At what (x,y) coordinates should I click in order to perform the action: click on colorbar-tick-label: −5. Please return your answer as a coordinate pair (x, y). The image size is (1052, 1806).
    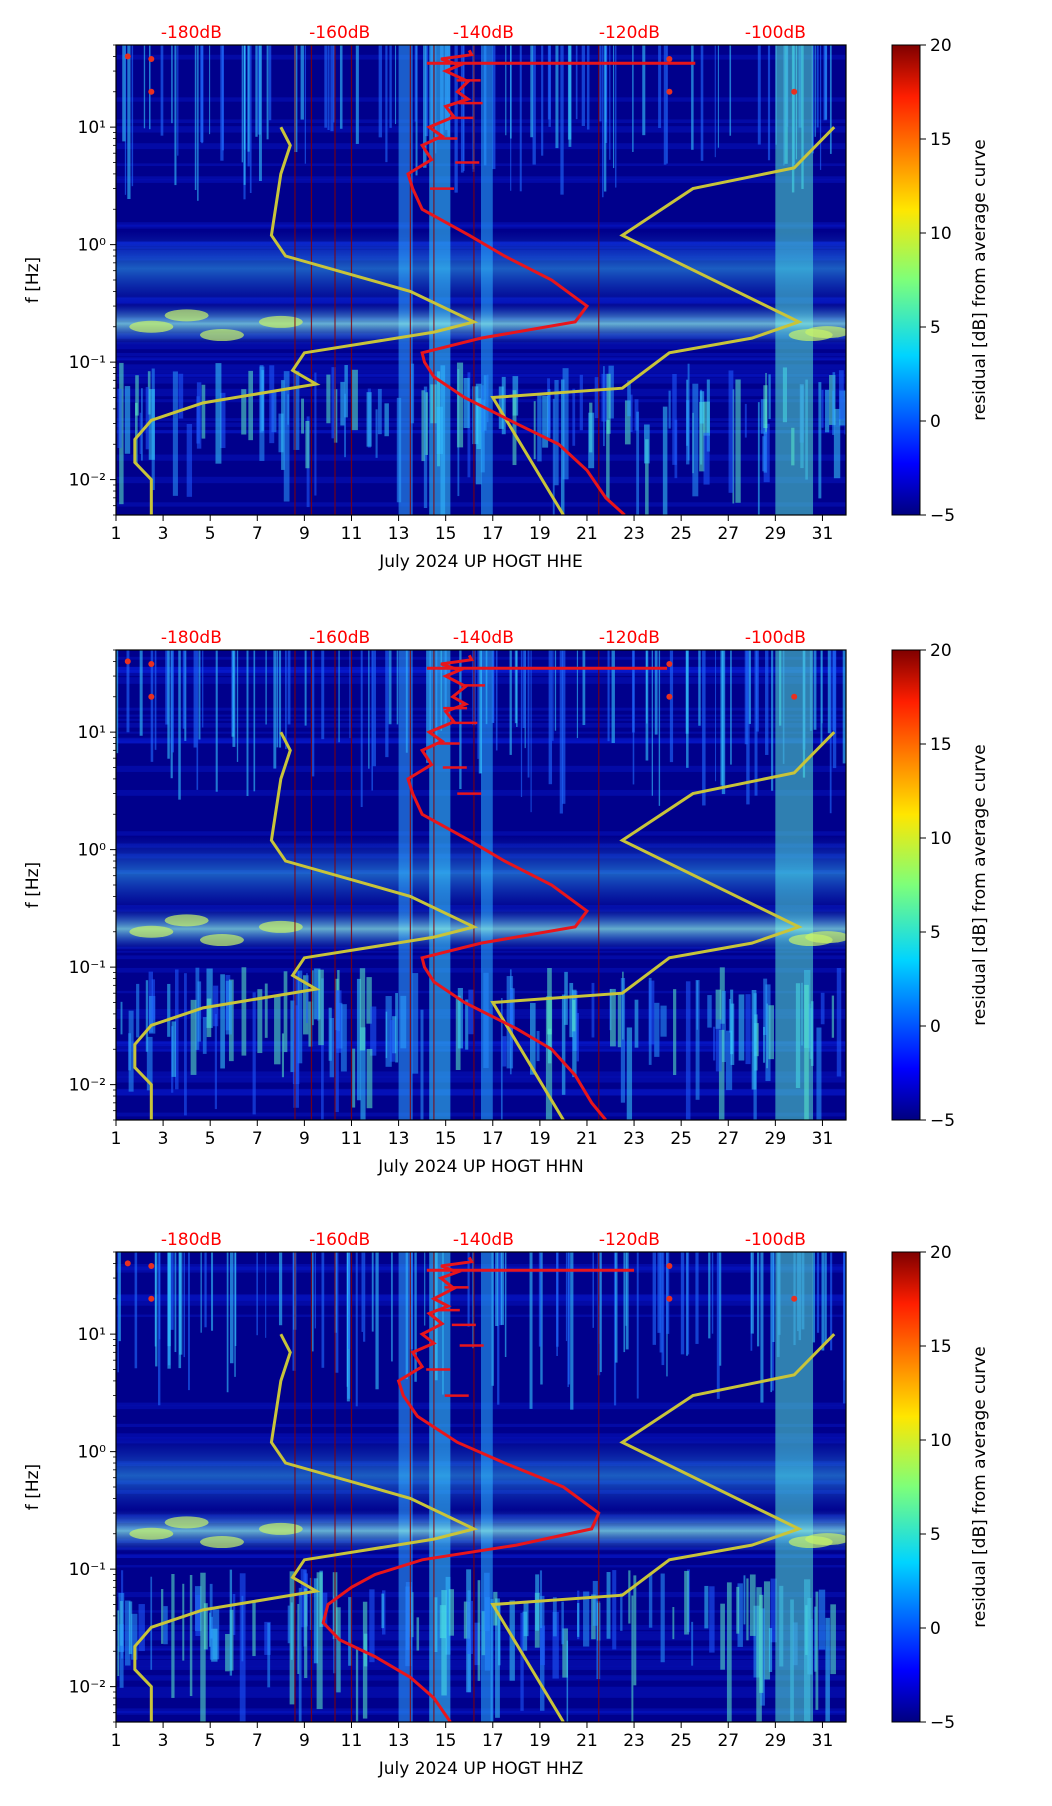
    Looking at the image, I should click on (942, 516).